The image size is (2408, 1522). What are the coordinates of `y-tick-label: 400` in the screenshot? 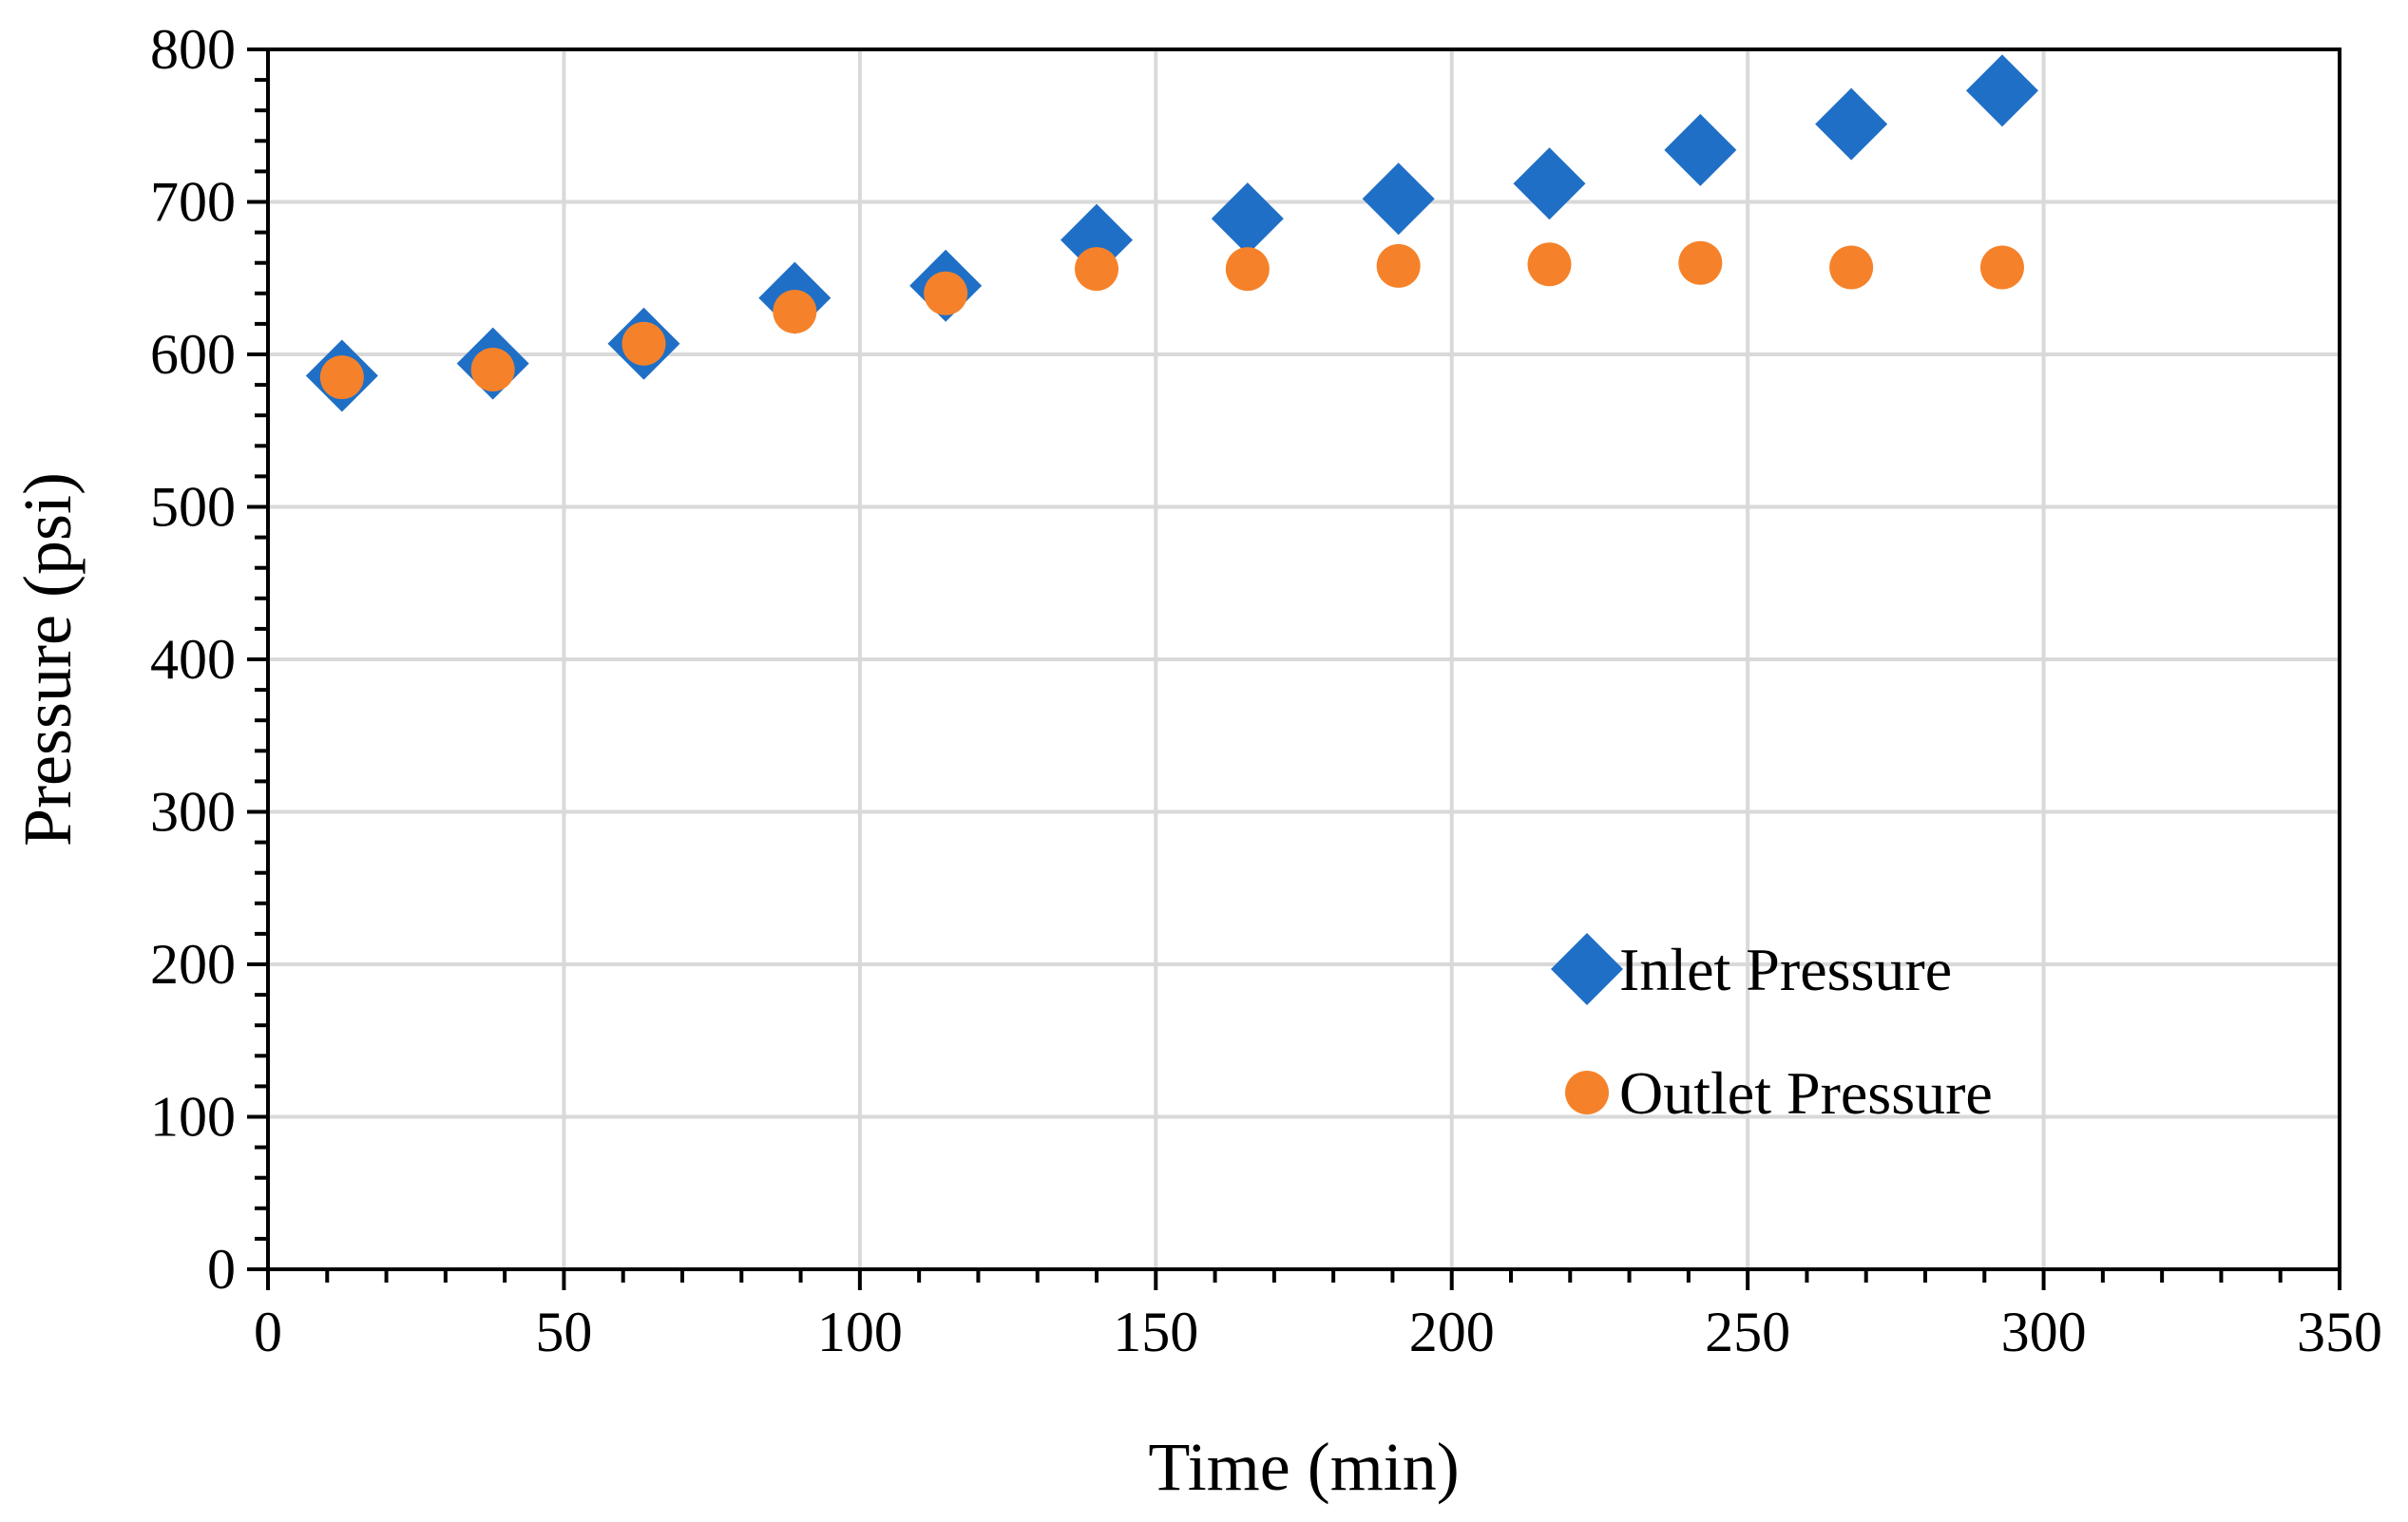 It's located at (193, 659).